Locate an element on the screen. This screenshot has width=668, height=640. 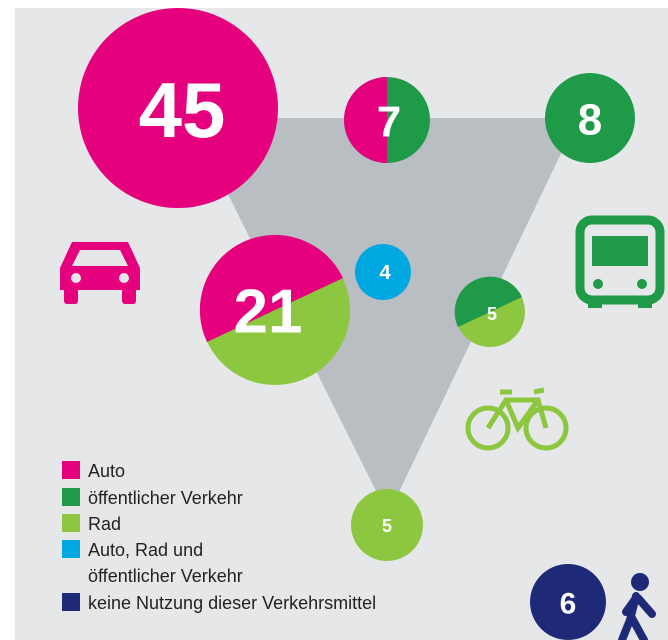
walker-icon is located at coordinates (637, 606).